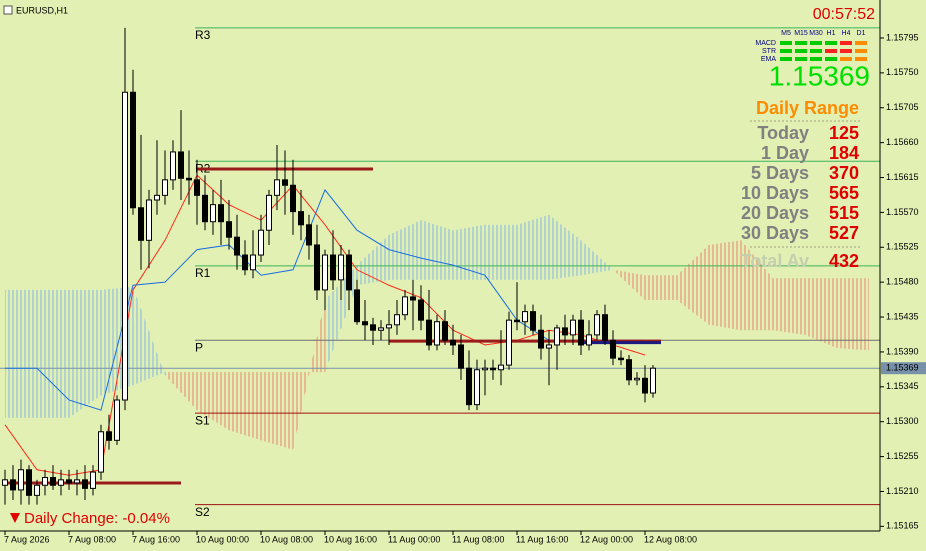 The width and height of the screenshot is (926, 551). What do you see at coordinates (350, 539) in the screenshot?
I see `x-tick-label: 10 Aug 16:00` at bounding box center [350, 539].